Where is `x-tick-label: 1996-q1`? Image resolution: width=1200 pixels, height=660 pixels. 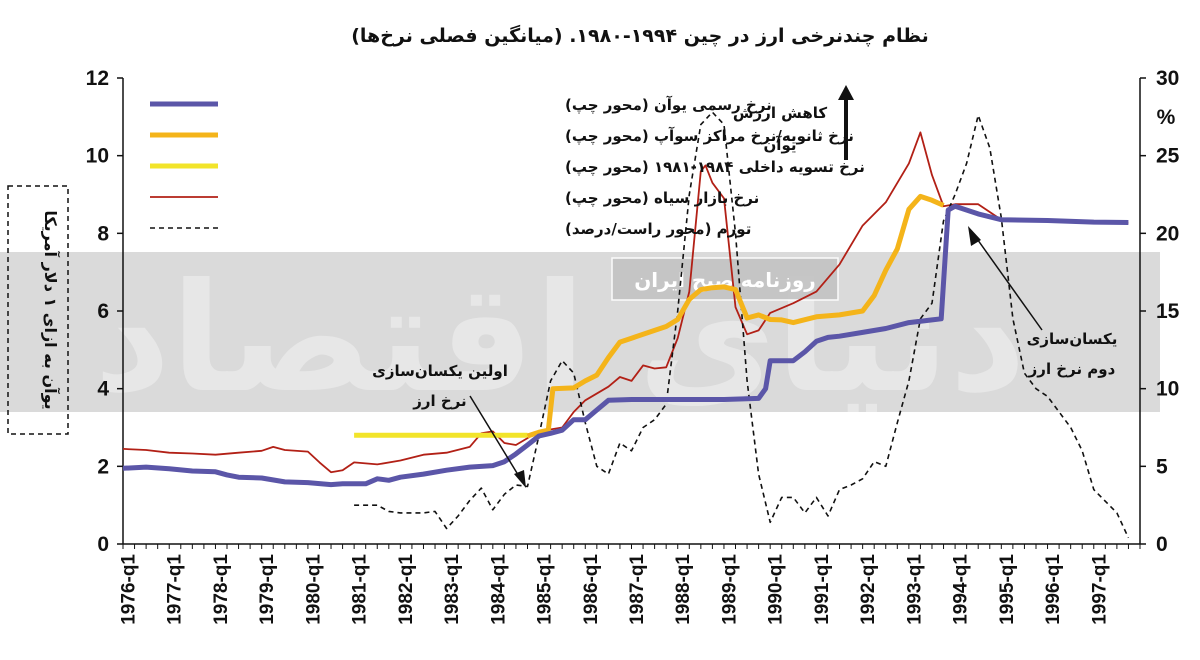
x-tick-label: 1996-q1 is located at coordinates (1053, 589).